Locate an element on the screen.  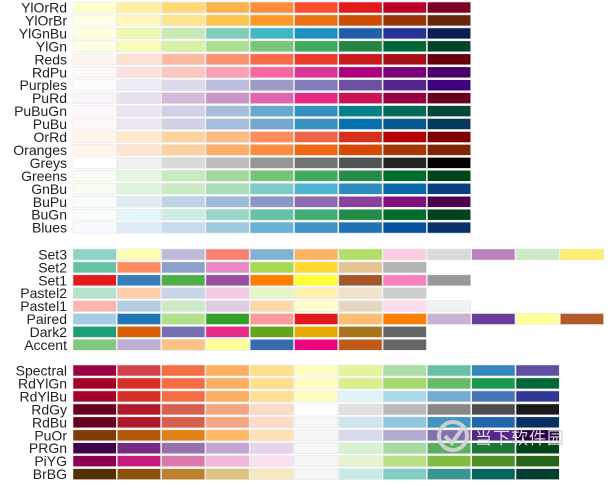
palette-label-greys: Greys is located at coordinates (48, 163).